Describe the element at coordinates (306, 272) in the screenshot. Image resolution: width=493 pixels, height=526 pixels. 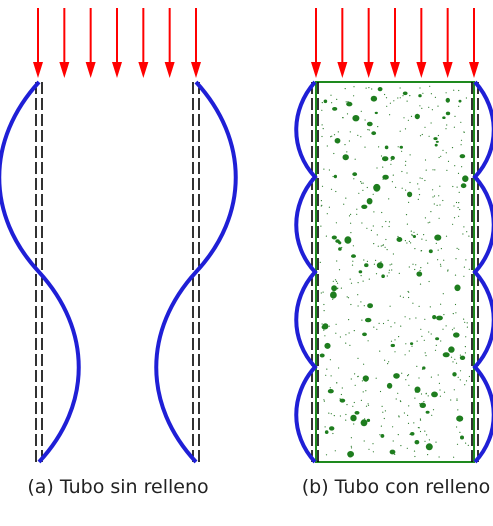
I see `buckled-wall-left-b` at that location.